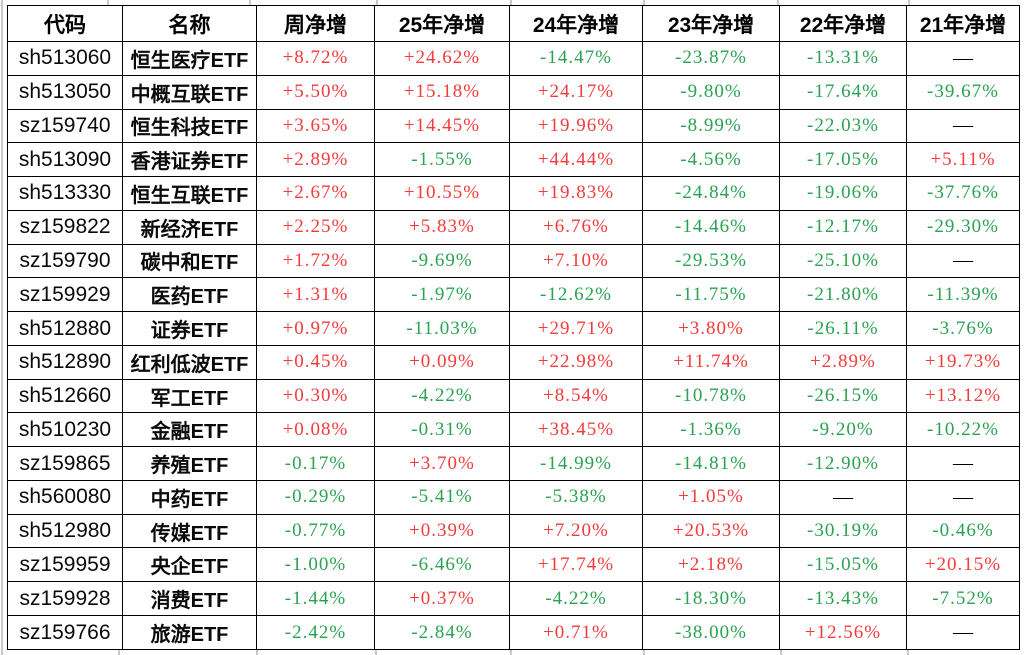  Describe the element at coordinates (963, 92) in the screenshot. I see `pct-value-cell: -39.67%` at that location.